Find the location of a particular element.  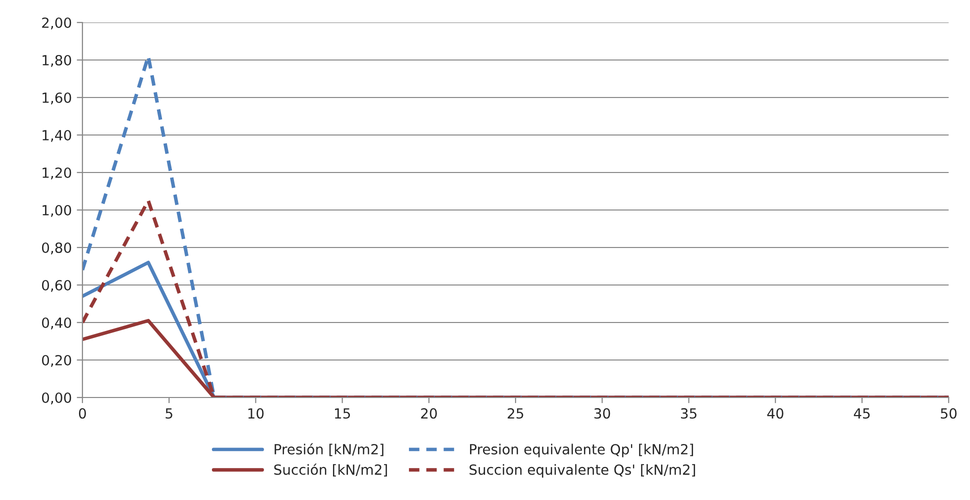

x-tick-label: 0 is located at coordinates (82, 413).